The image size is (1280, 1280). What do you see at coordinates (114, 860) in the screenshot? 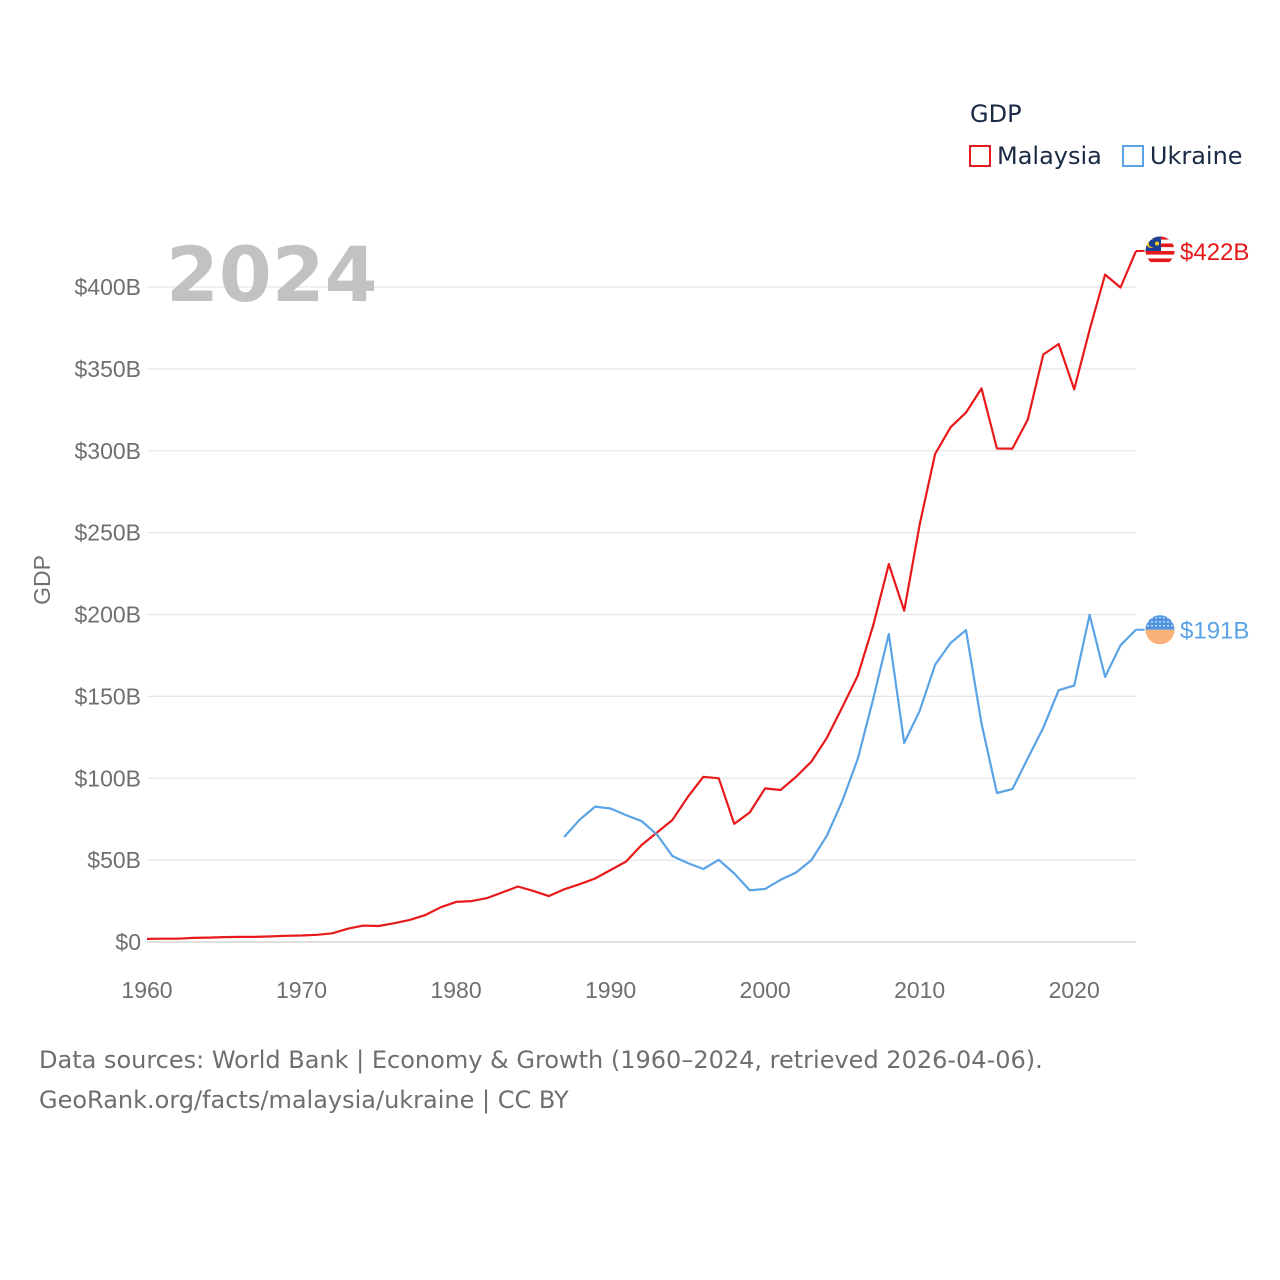
I see `y-tick-label: $50B` at bounding box center [114, 860].